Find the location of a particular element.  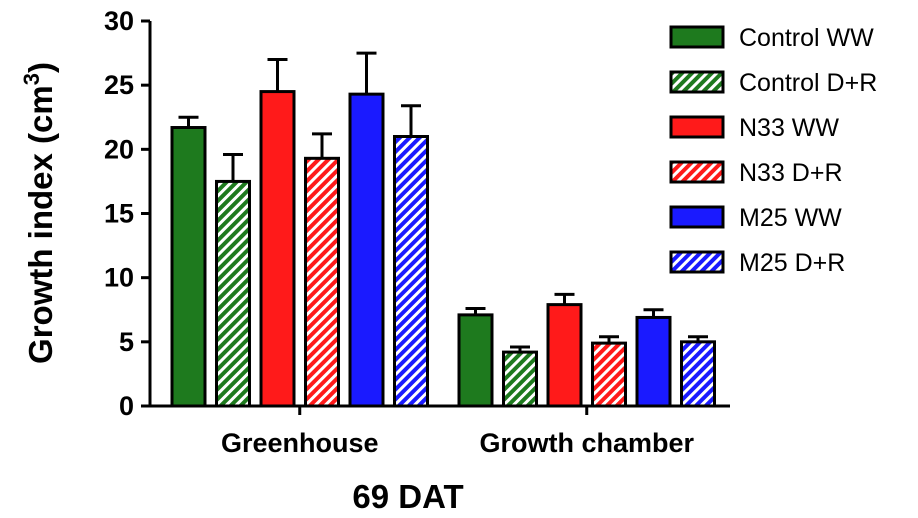

y-axis-title: Growth index (cm3) is located at coordinates (39, 213).